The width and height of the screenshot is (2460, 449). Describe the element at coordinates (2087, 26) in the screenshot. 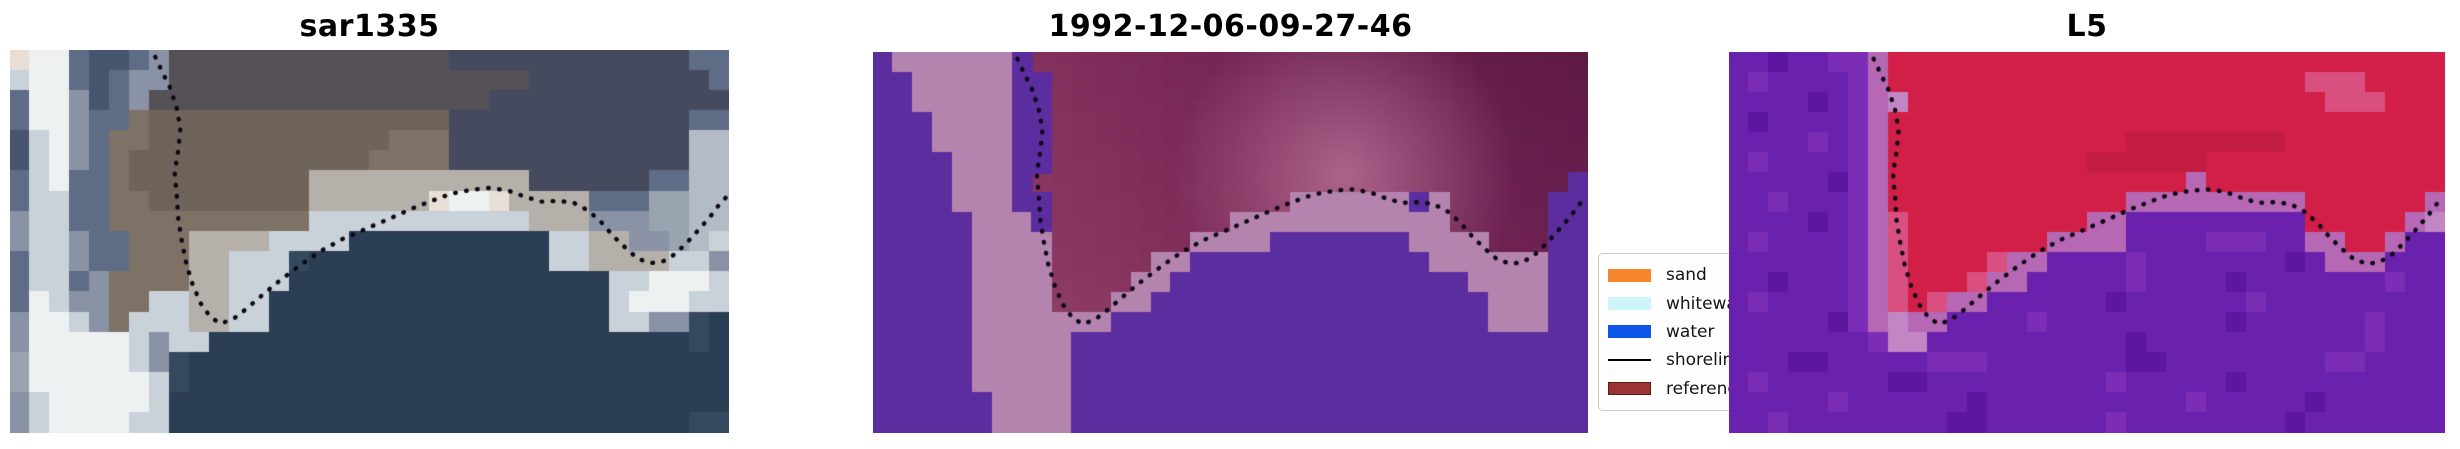

I see `panel3-title: L5` at that location.